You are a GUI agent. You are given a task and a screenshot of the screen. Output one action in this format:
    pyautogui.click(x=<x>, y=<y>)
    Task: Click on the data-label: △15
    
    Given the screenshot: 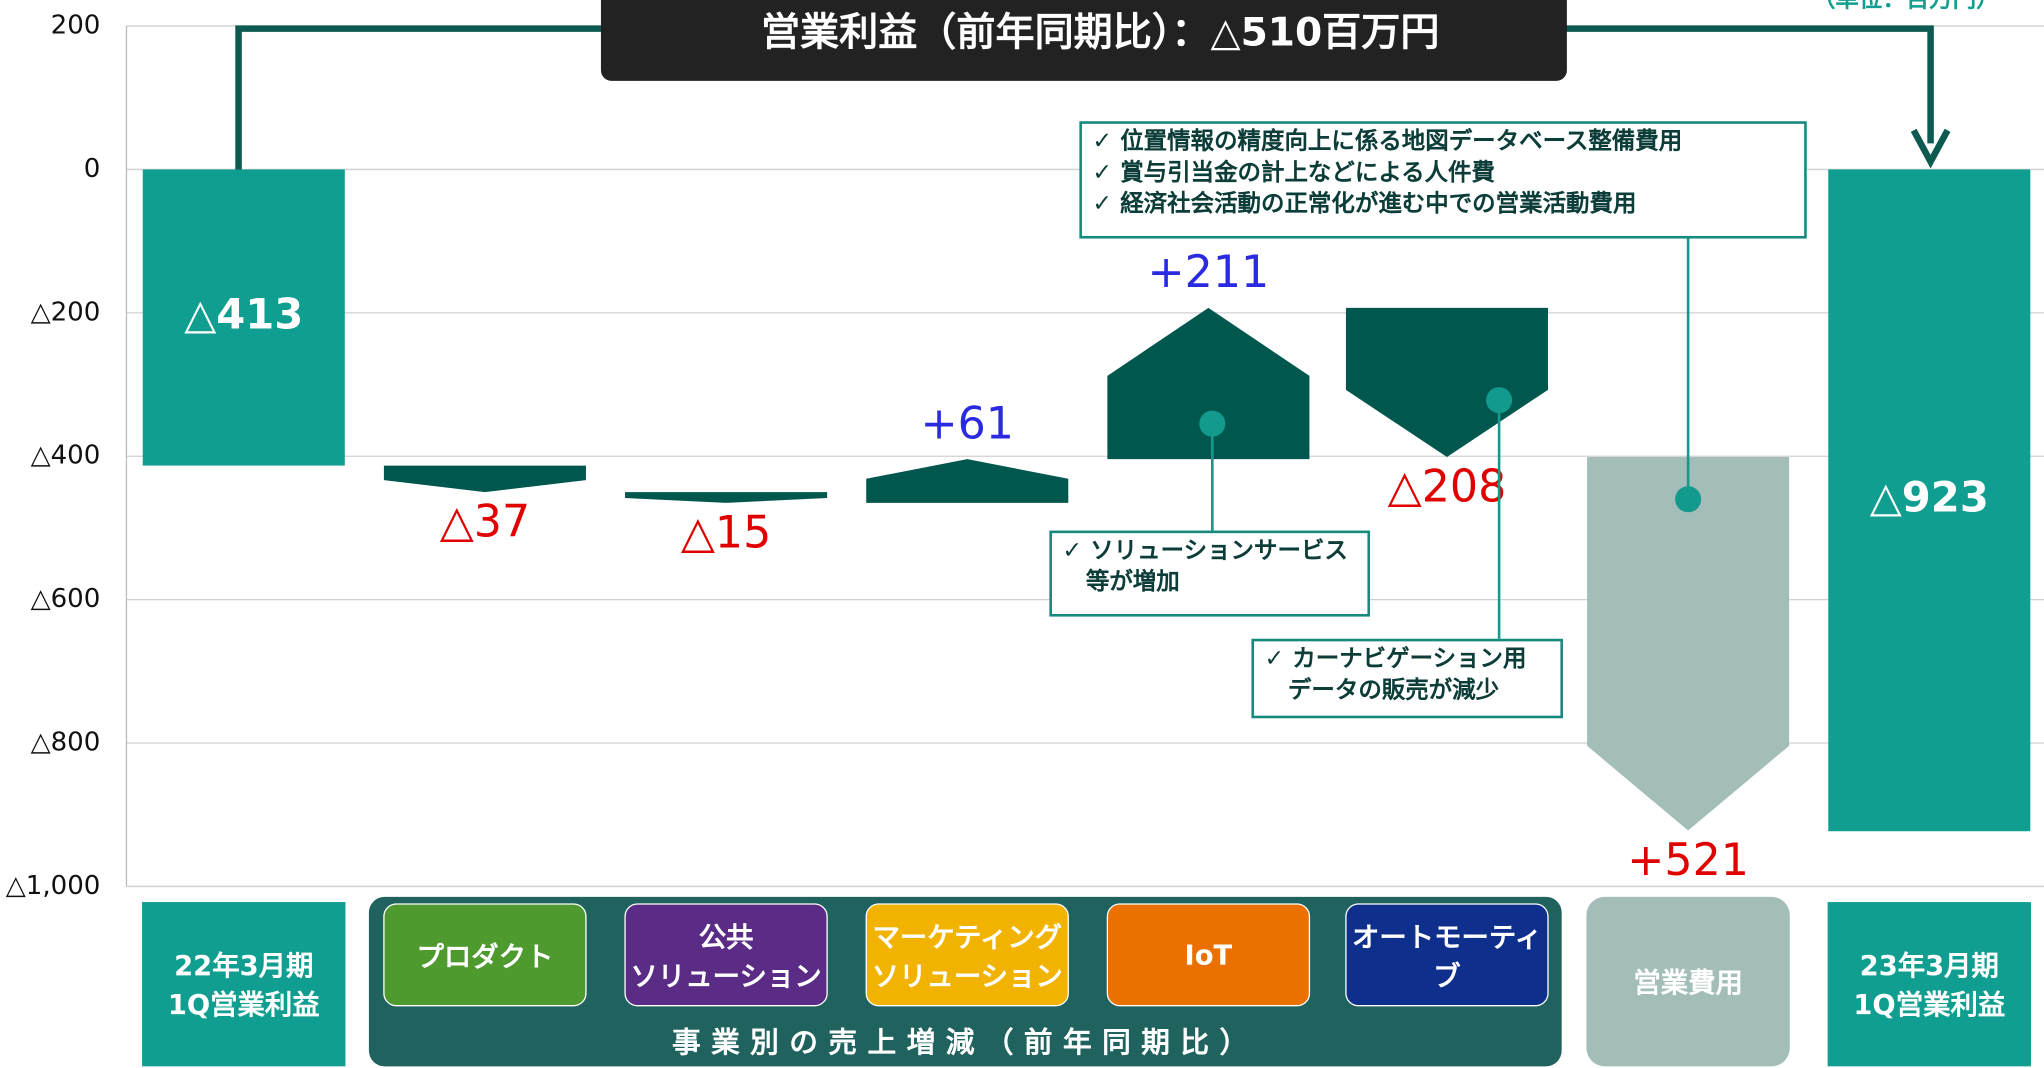 What is the action you would take?
    pyautogui.click(x=726, y=532)
    